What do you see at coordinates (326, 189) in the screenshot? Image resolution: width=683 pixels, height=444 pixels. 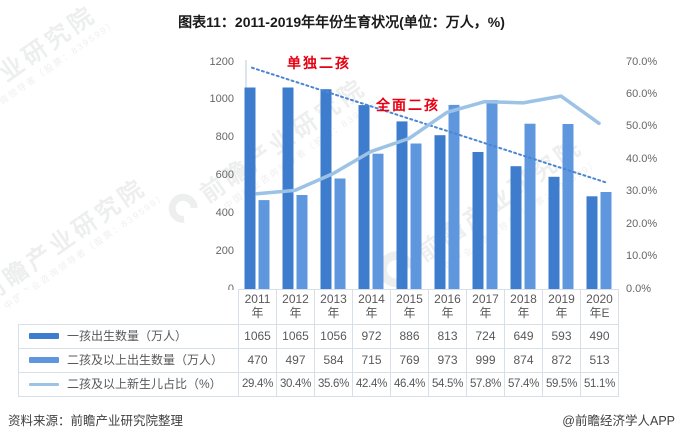 I see `bar-s0-2013年` at bounding box center [326, 189].